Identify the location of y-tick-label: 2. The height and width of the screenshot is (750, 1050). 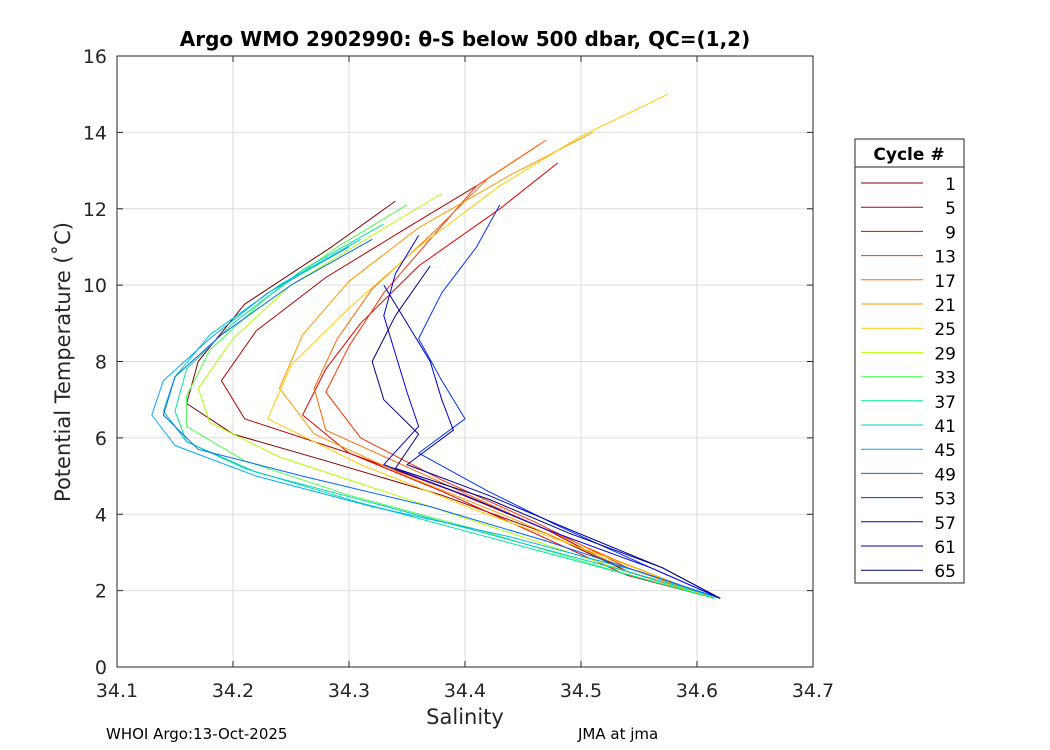
(101, 592).